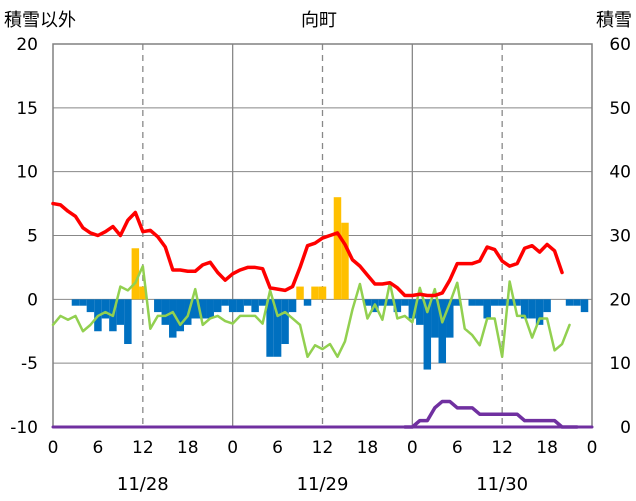 The height and width of the screenshot is (501, 636). What do you see at coordinates (40, 20) in the screenshot?
I see `left-axis-title: 積雪以外` at bounding box center [40, 20].